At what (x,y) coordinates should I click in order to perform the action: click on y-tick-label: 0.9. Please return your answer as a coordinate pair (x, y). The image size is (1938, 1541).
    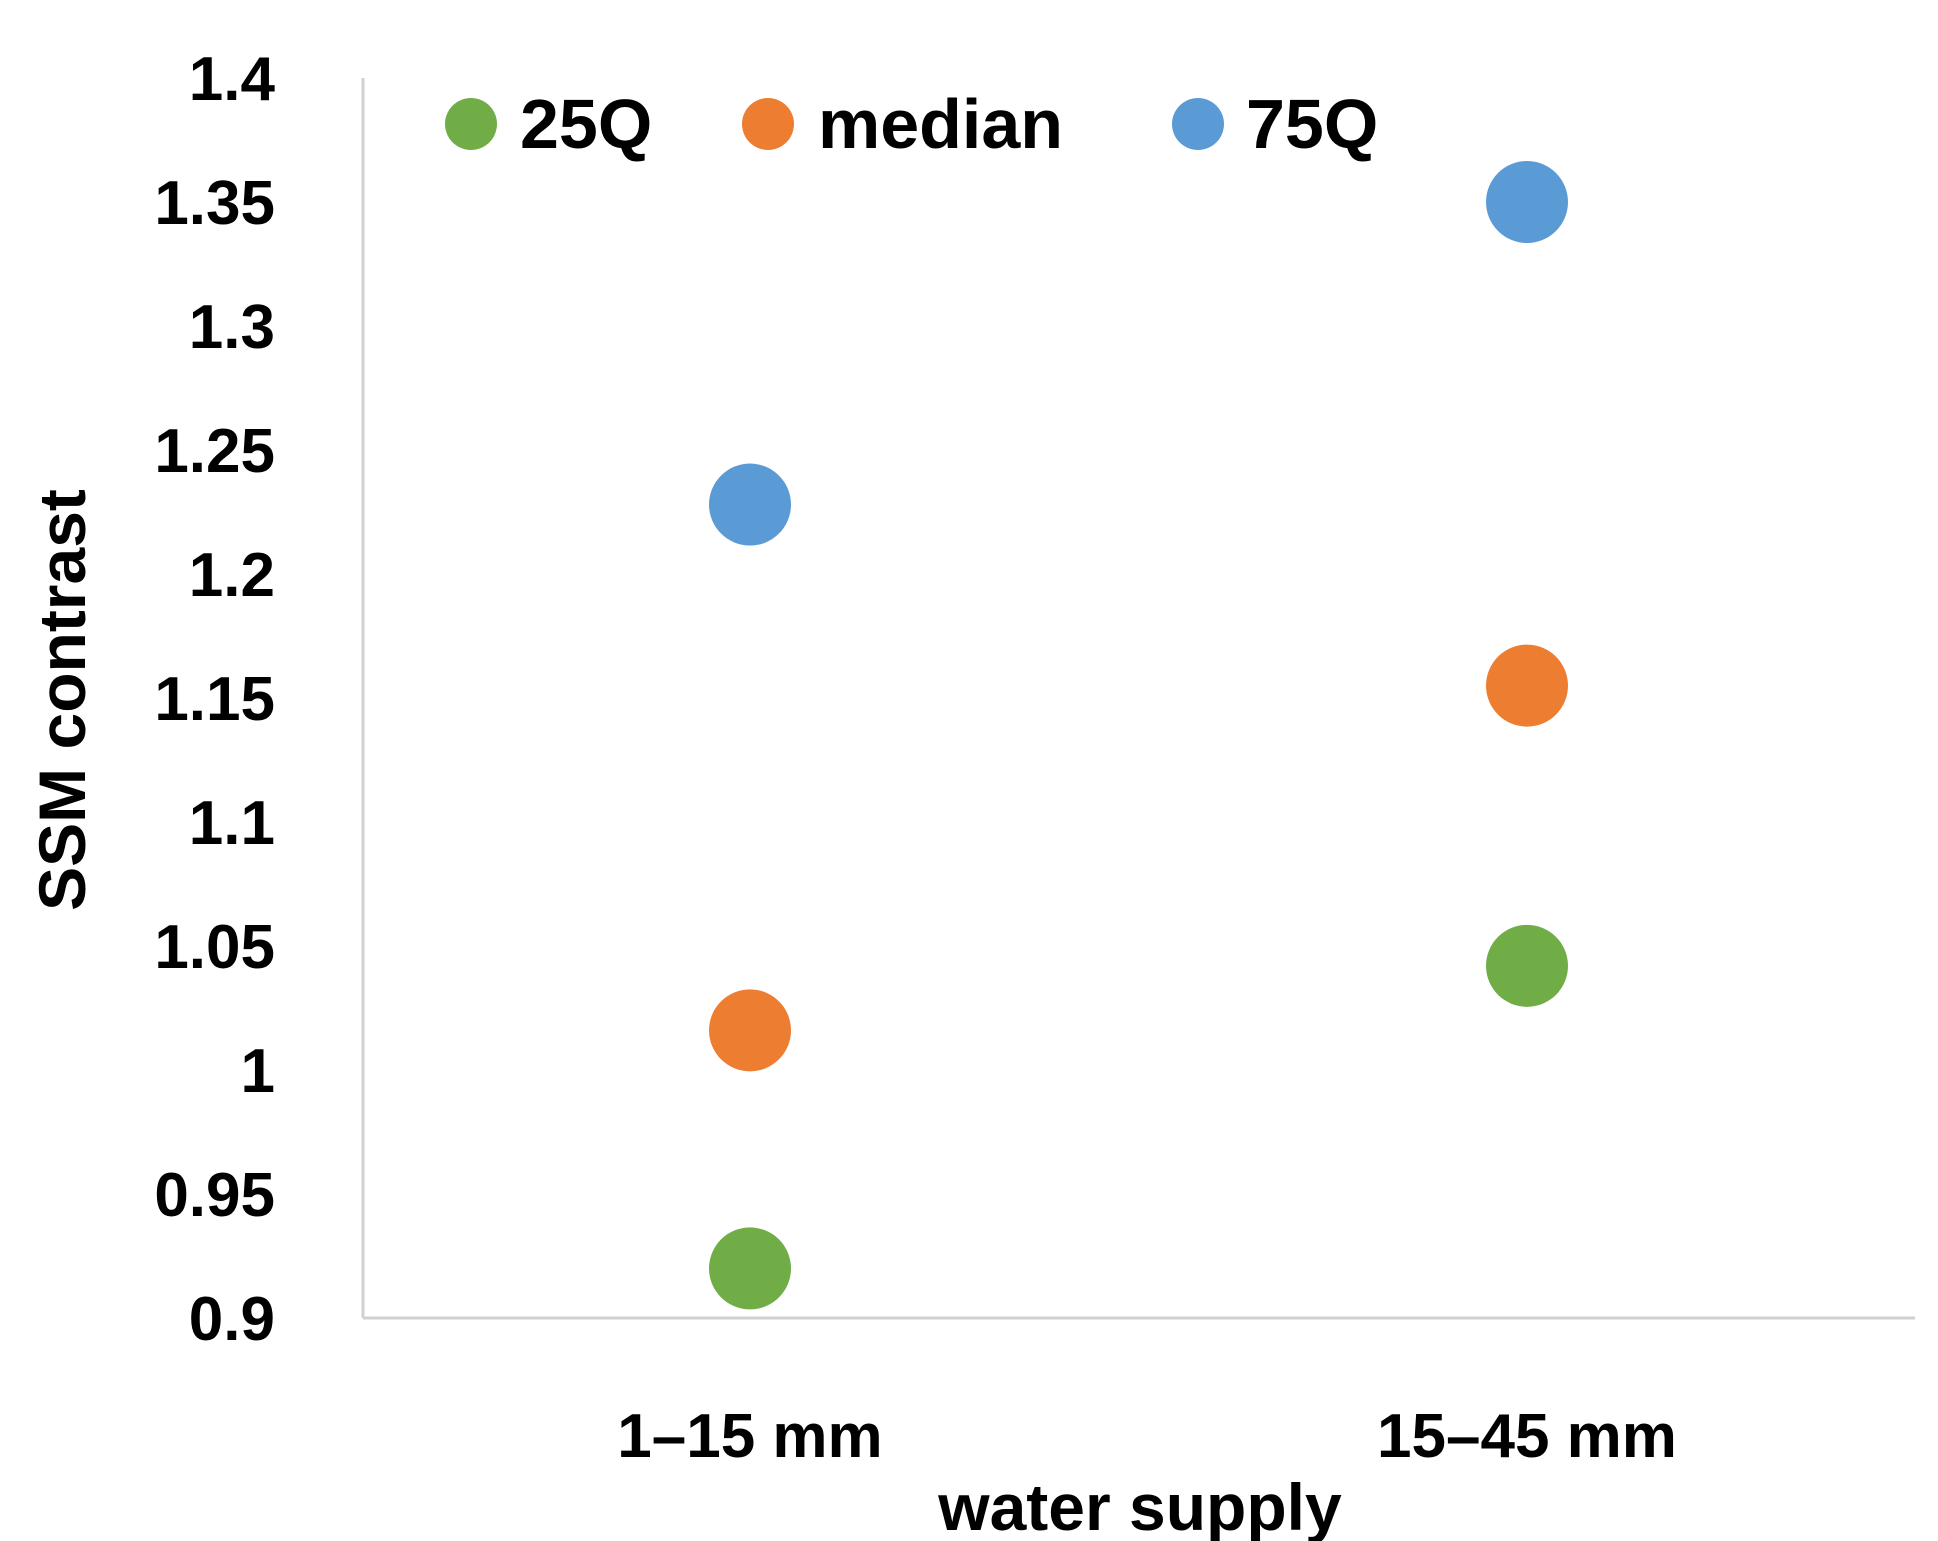
    Looking at the image, I should click on (232, 1319).